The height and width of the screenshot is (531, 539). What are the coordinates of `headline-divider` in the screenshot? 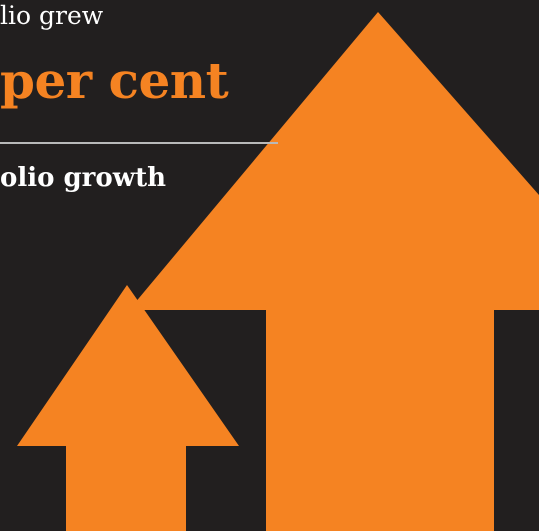 It's located at (139, 143).